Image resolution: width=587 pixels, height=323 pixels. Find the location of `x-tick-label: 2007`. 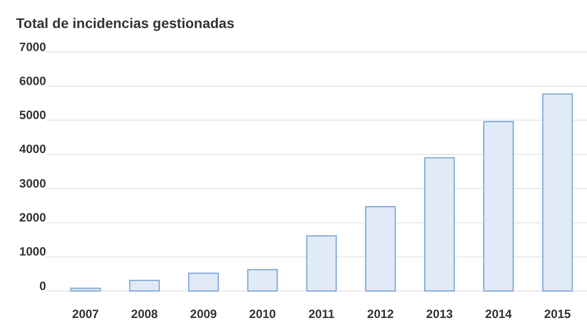

x-tick-label: 2007 is located at coordinates (86, 314).